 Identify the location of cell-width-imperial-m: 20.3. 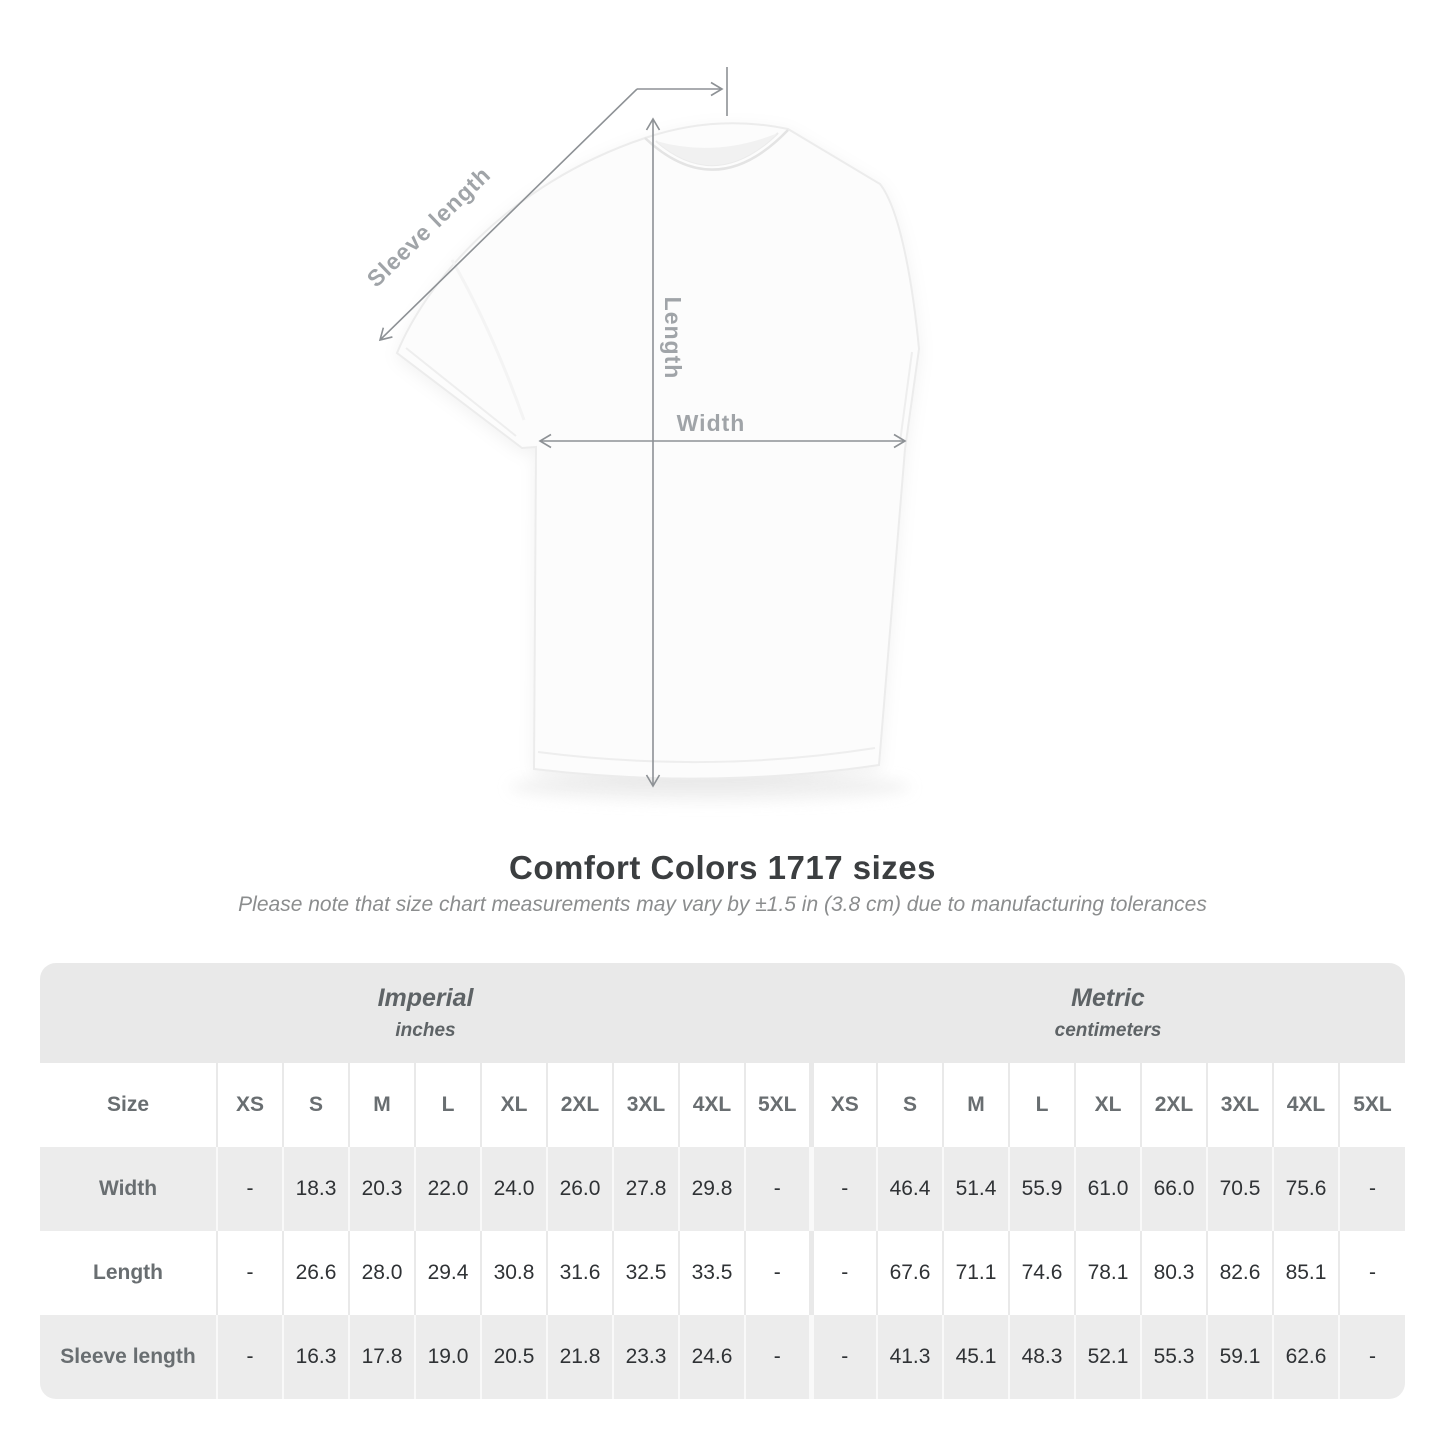
(381, 1189).